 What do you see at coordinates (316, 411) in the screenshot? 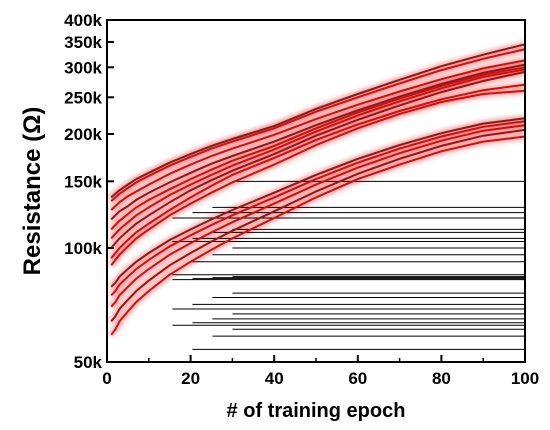
I see `x-axis-title: # of training epoch` at bounding box center [316, 411].